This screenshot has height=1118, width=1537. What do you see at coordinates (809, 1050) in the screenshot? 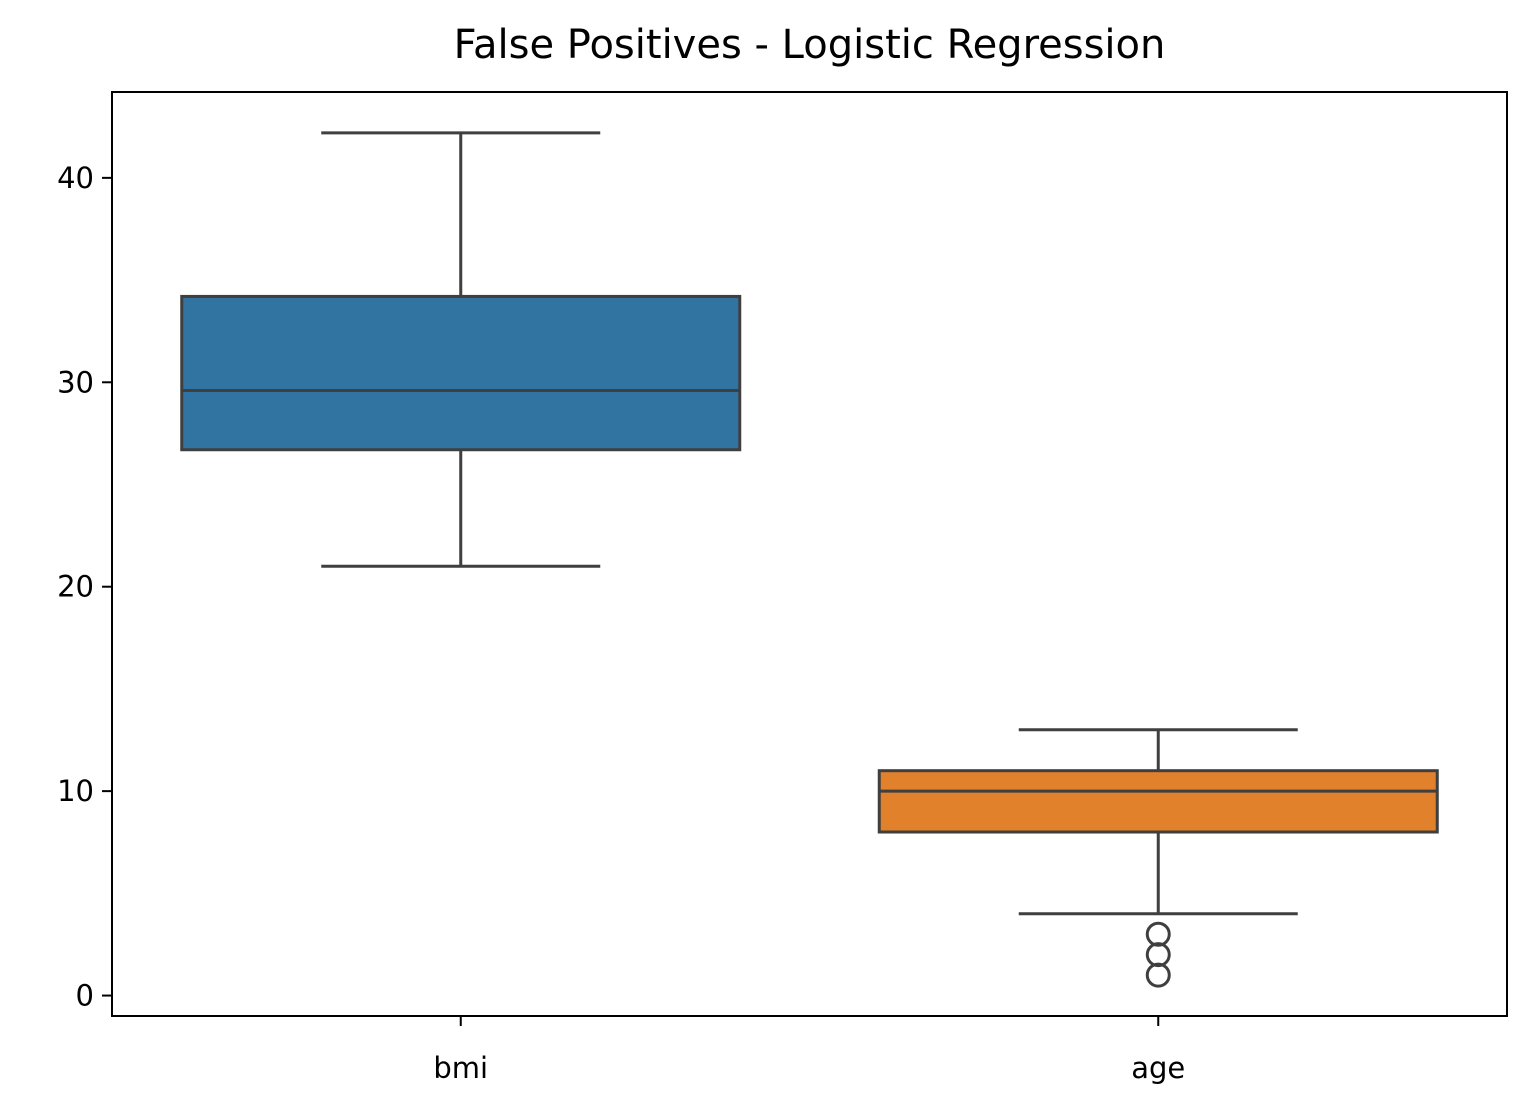
I see `x-axis: bmi age` at bounding box center [809, 1050].